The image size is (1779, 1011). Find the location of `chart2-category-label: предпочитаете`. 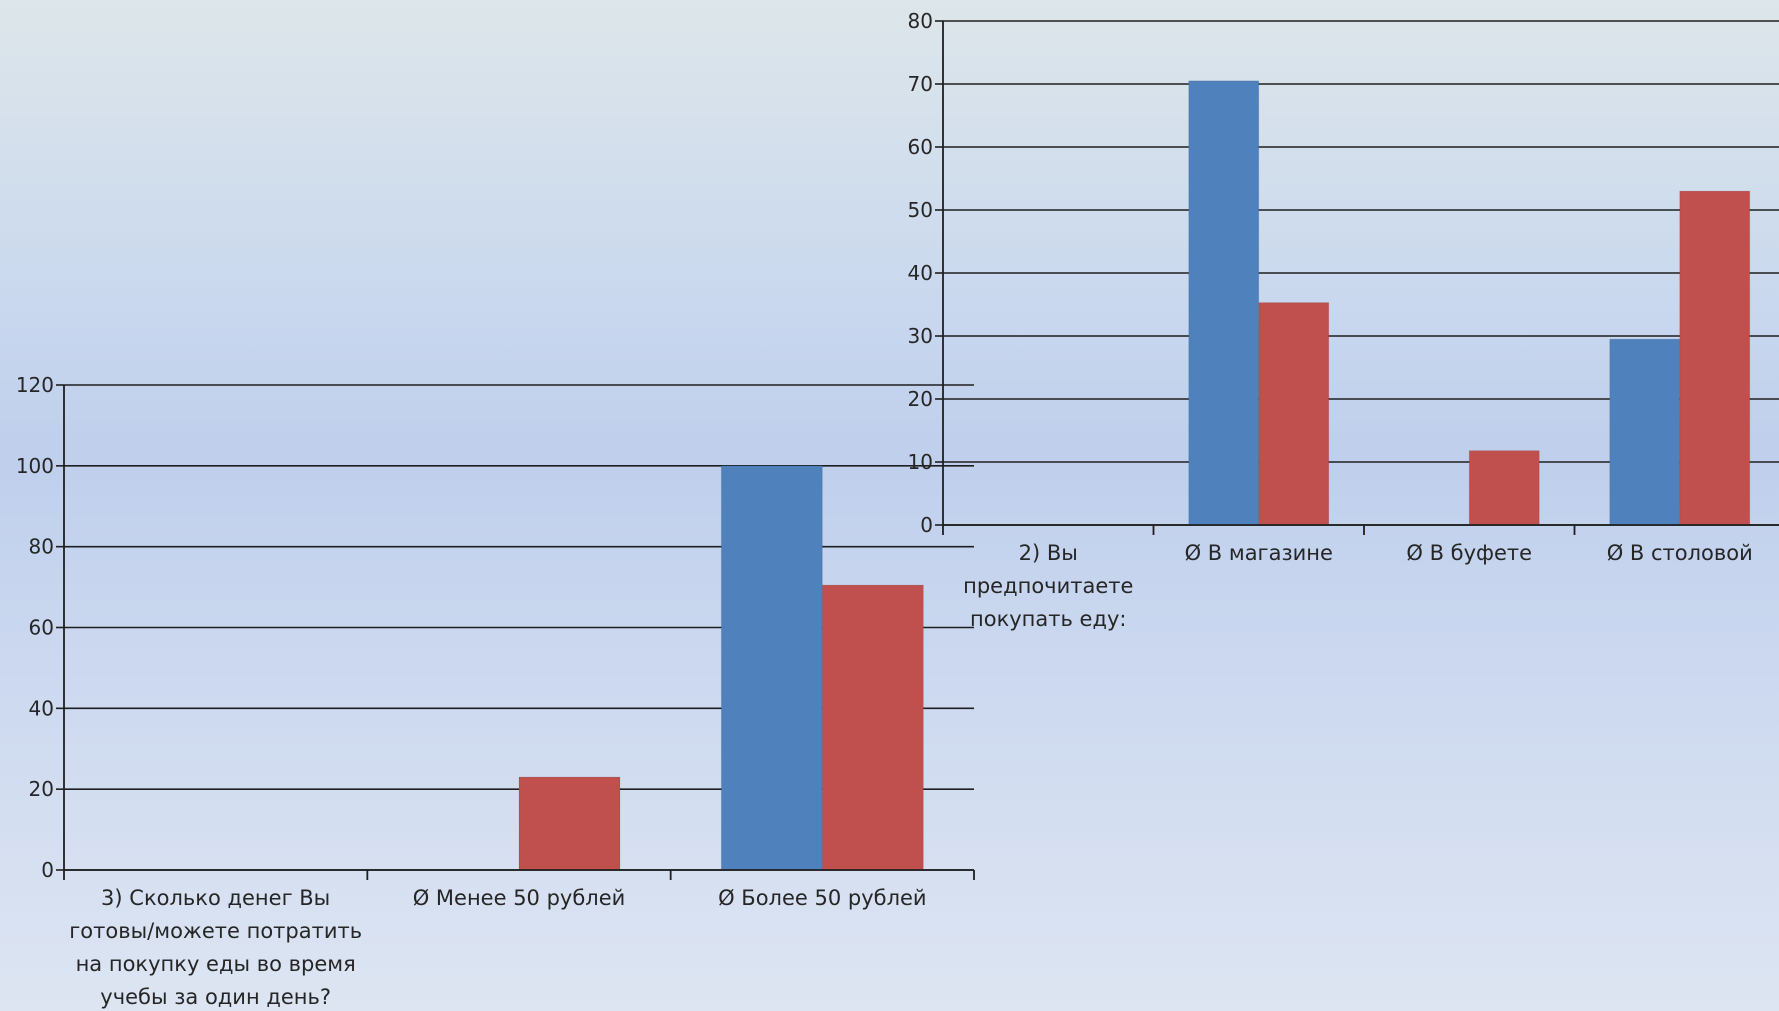

chart2-category-label: предпочитаете is located at coordinates (1048, 586).